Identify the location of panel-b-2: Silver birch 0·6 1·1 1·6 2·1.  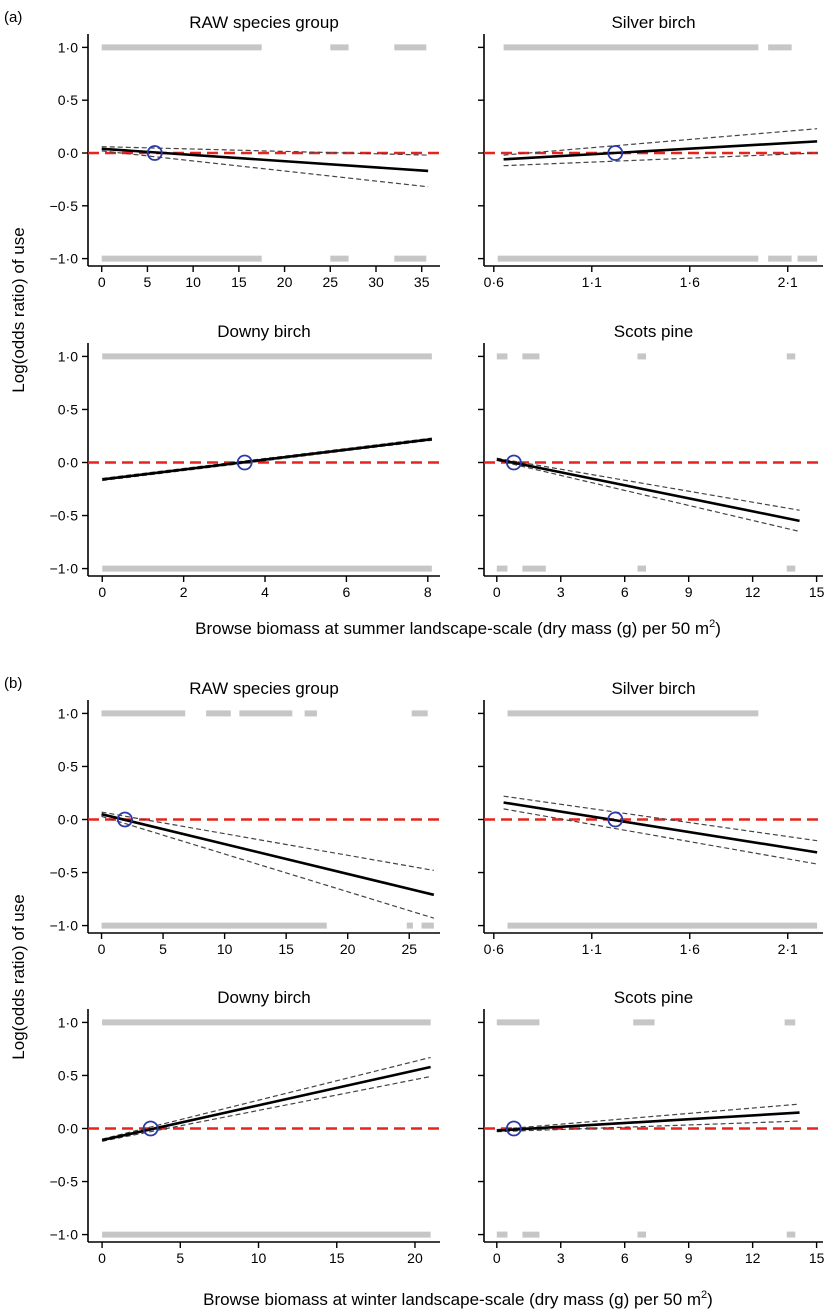
(650, 818).